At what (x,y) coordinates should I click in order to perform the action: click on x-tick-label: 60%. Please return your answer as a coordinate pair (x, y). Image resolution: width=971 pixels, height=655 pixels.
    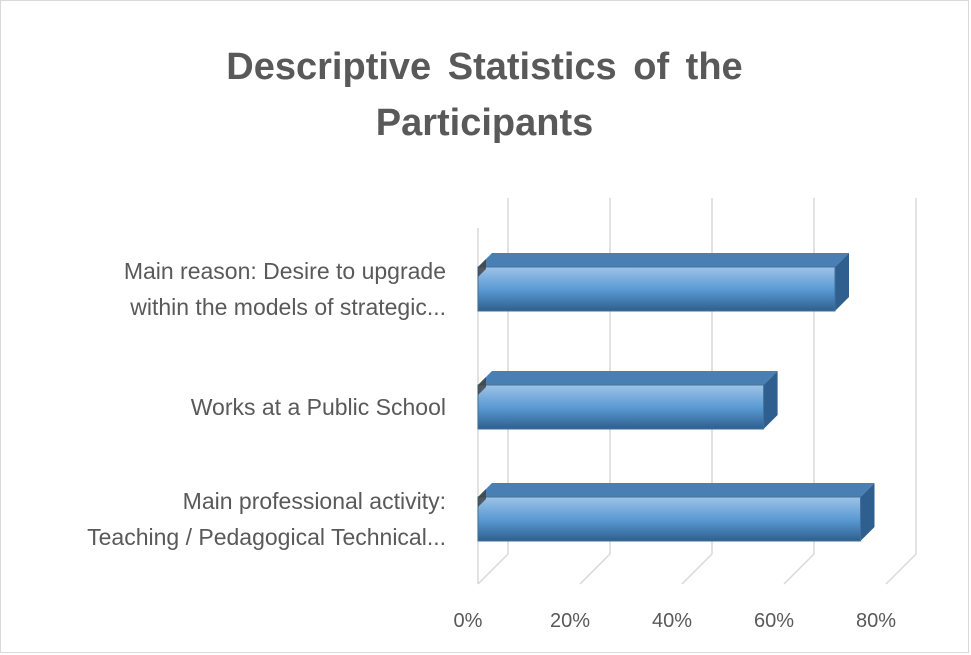
    Looking at the image, I should click on (774, 621).